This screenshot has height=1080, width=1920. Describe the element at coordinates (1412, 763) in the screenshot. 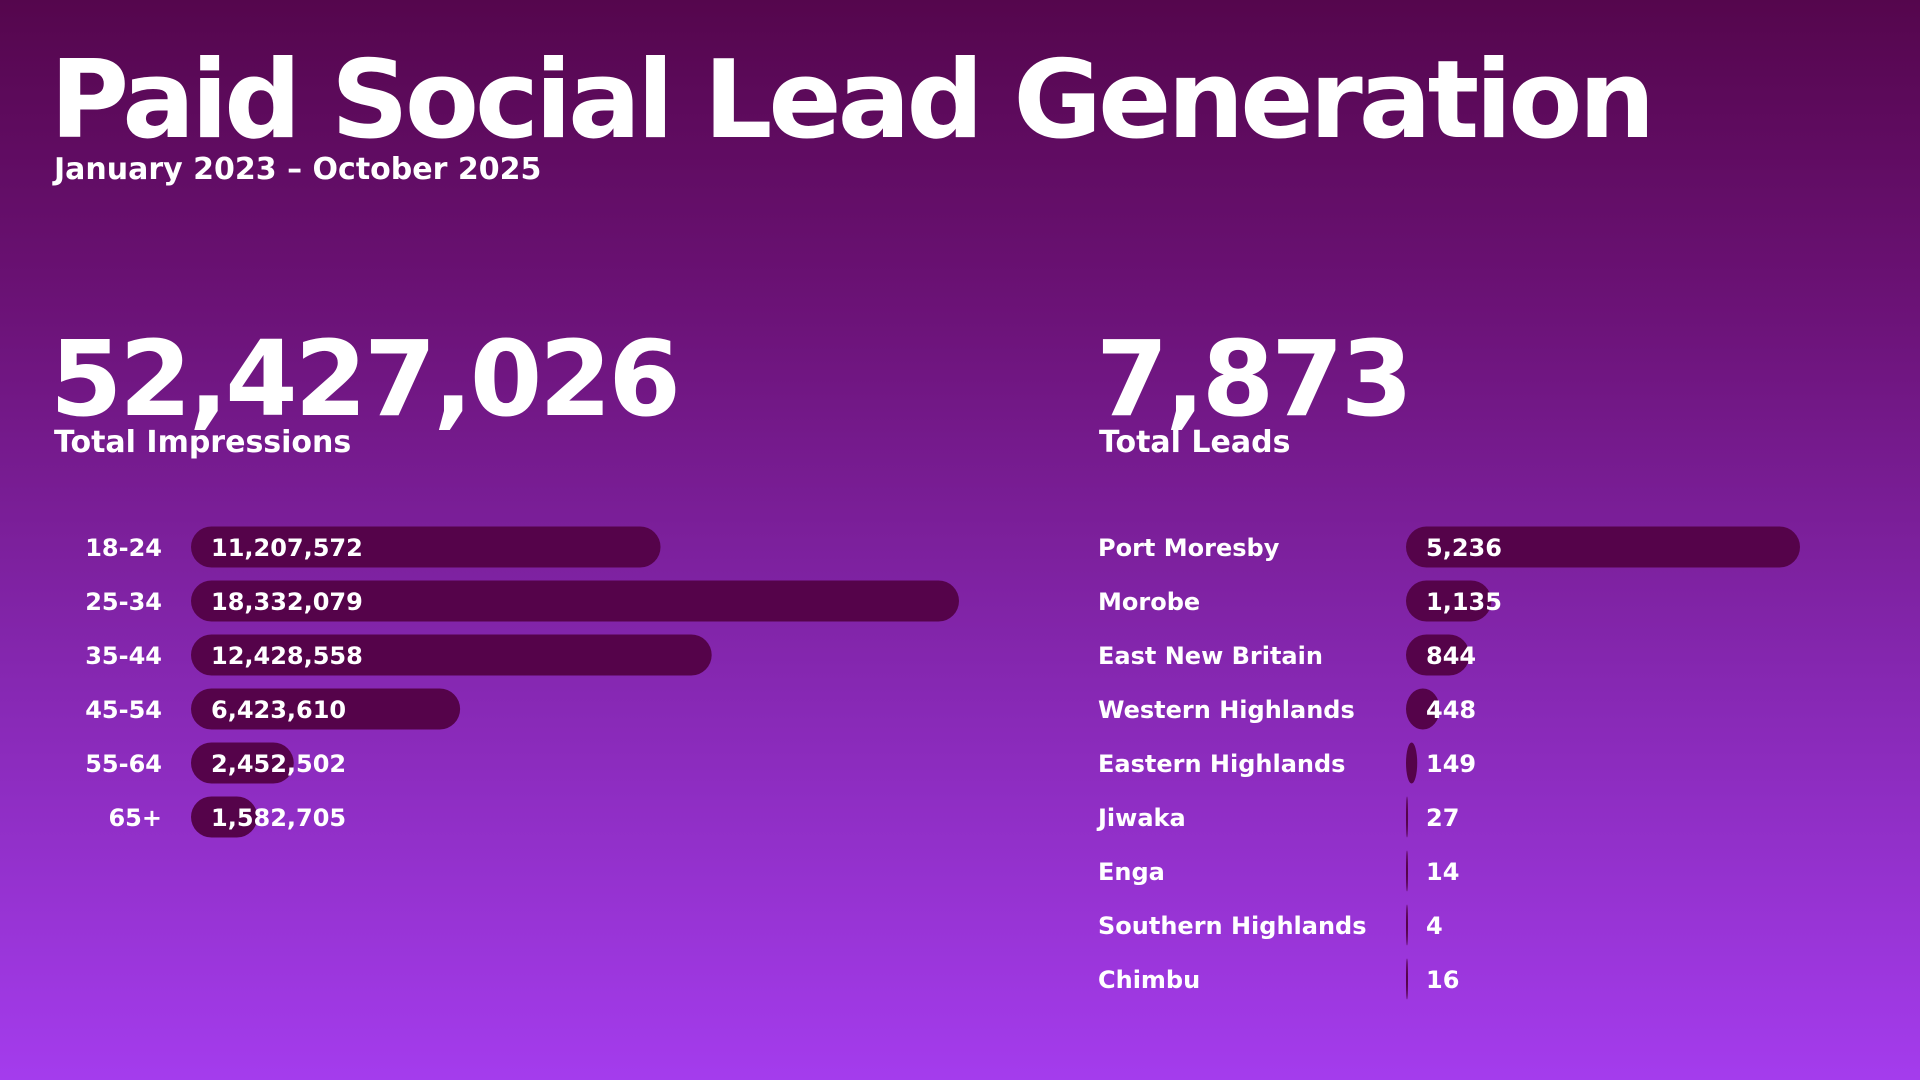

I see `region-bar-eastern-highlands` at that location.